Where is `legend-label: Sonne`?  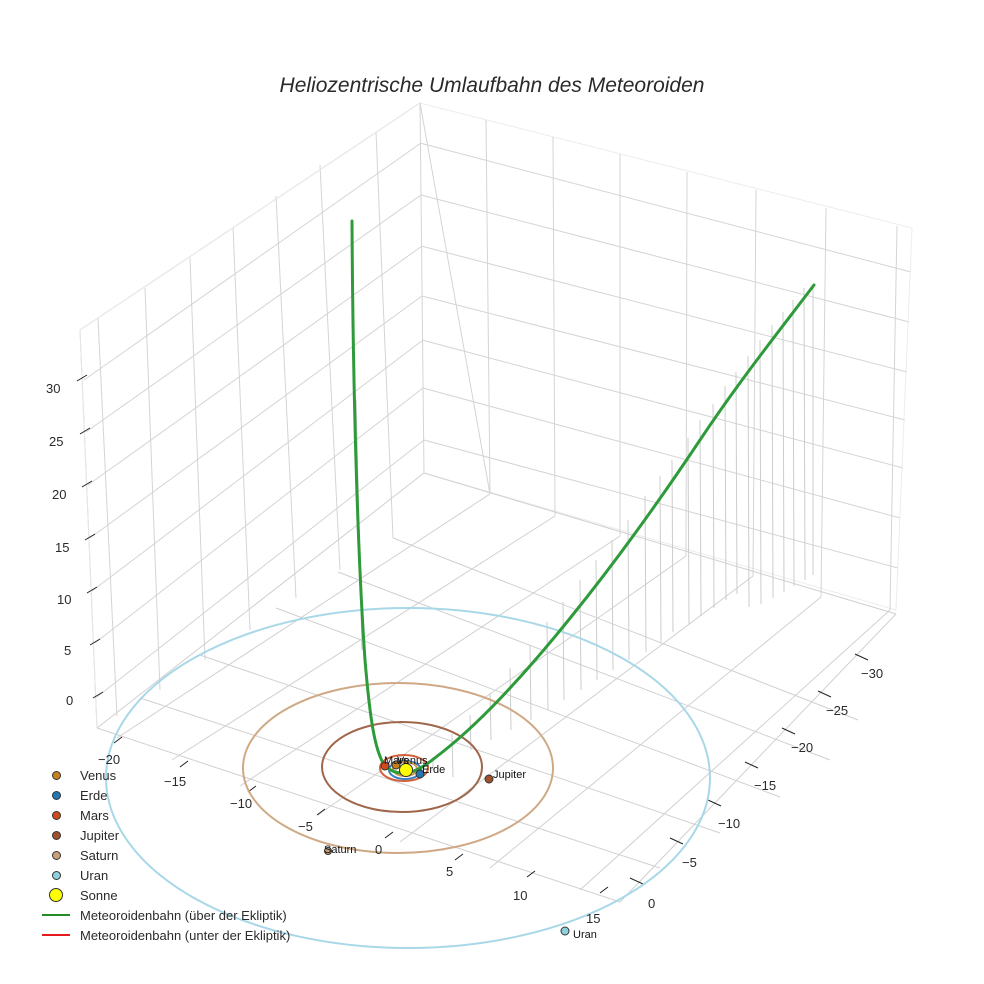
legend-label: Sonne is located at coordinates (99, 895).